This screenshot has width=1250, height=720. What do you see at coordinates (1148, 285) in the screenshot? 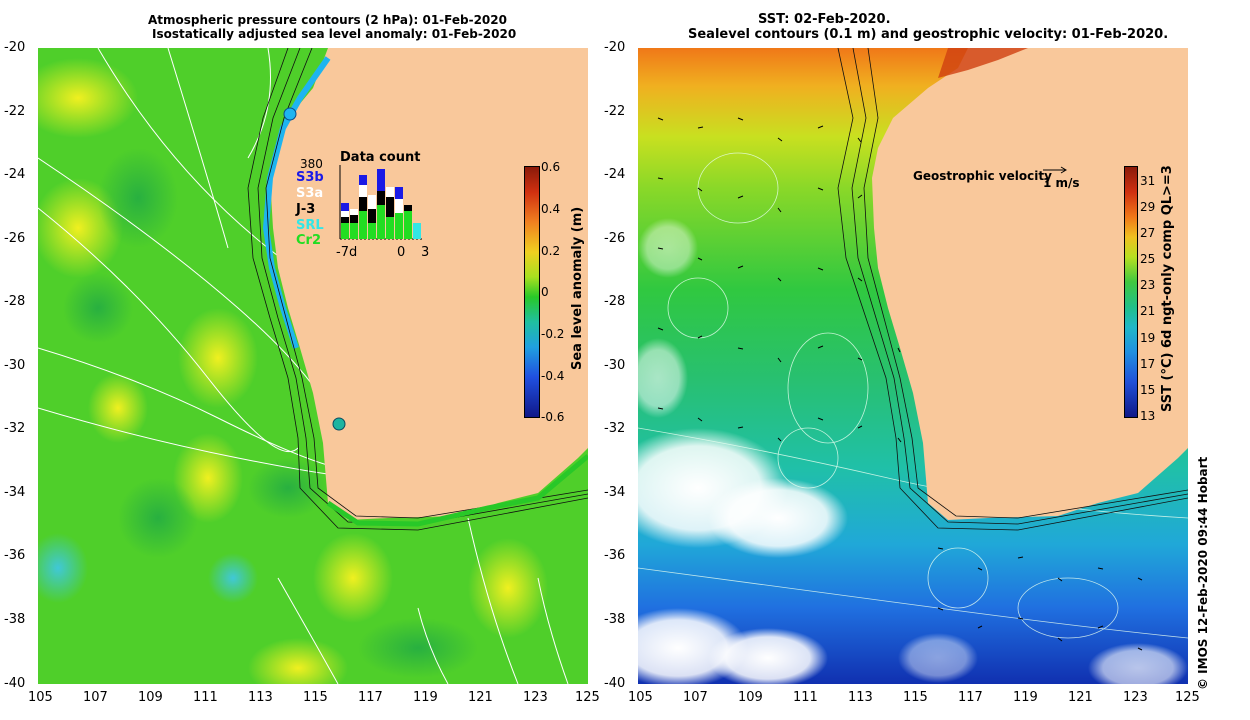
I see `sst-tick-label: 23` at bounding box center [1148, 285].